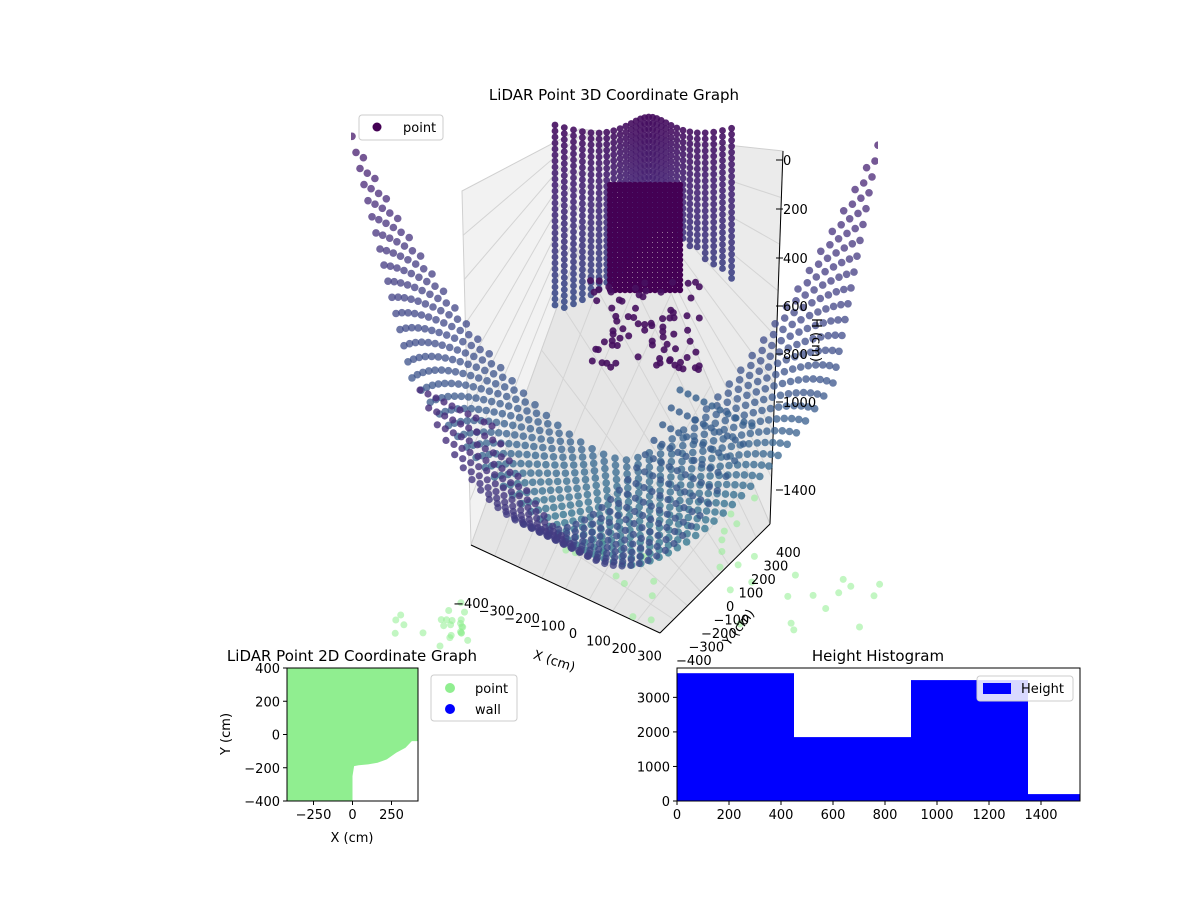 This screenshot has height=900, width=1200. I want to click on x-tick-label-hist: 200, so click(729, 815).